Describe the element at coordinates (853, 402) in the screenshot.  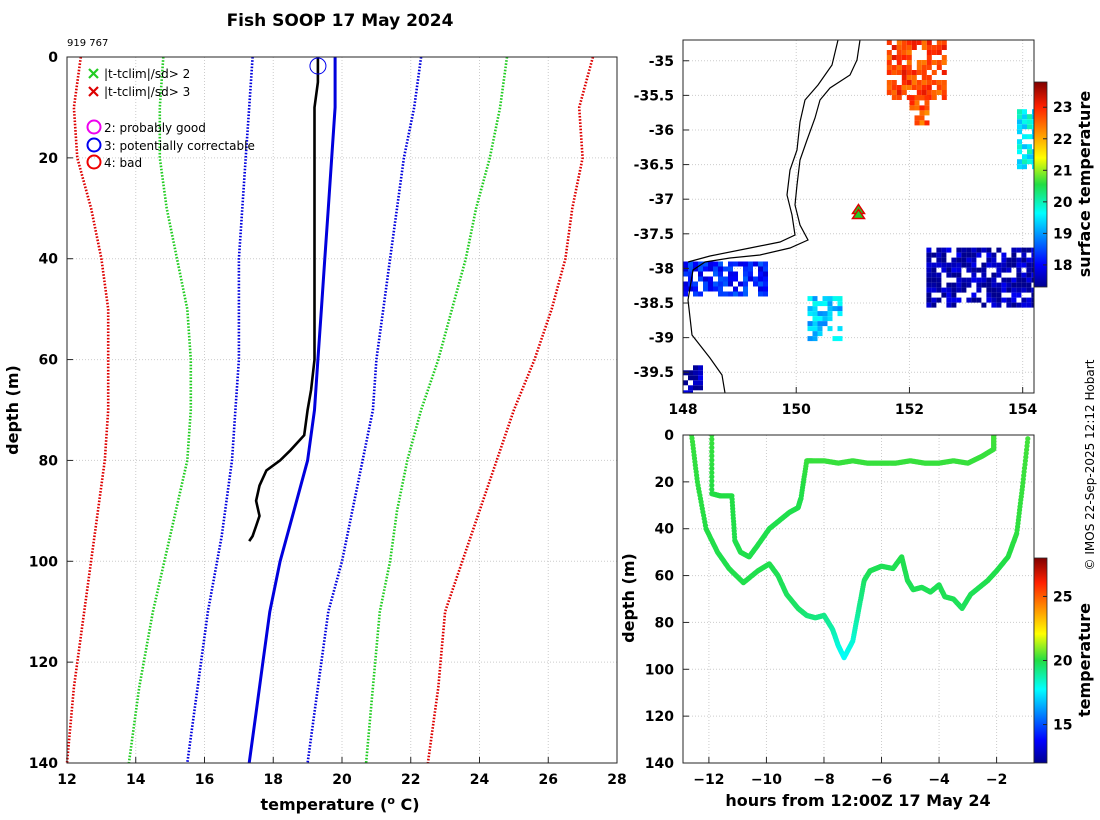
I see `map-x-ticks: 148 150 152 154` at that location.